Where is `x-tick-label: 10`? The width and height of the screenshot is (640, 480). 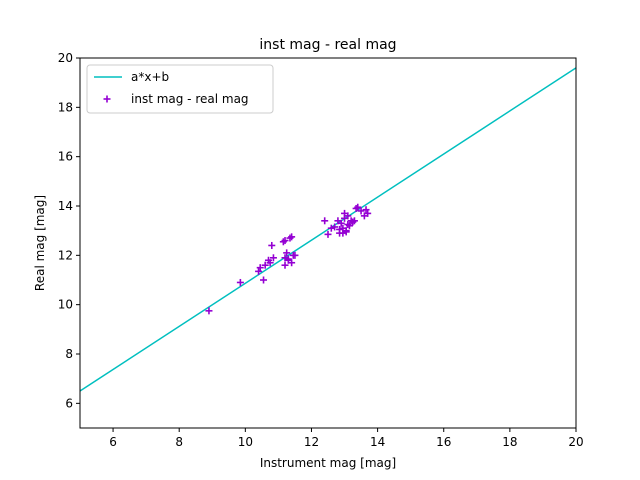 x-tick-label: 10 is located at coordinates (245, 442).